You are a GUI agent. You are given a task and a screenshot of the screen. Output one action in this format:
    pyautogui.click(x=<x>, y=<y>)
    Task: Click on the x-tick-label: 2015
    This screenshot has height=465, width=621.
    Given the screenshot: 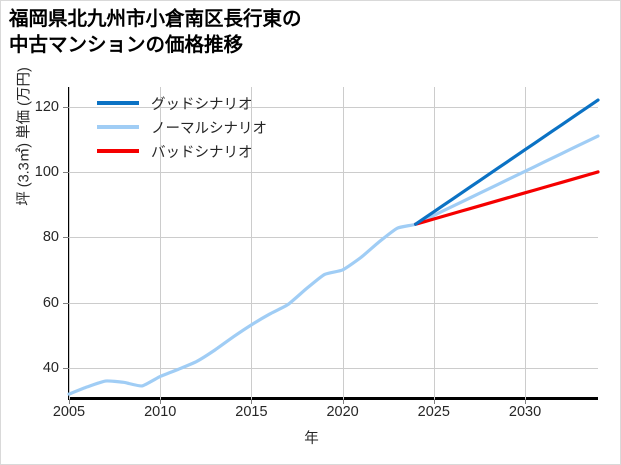 What is the action you would take?
    pyautogui.click(x=251, y=412)
    